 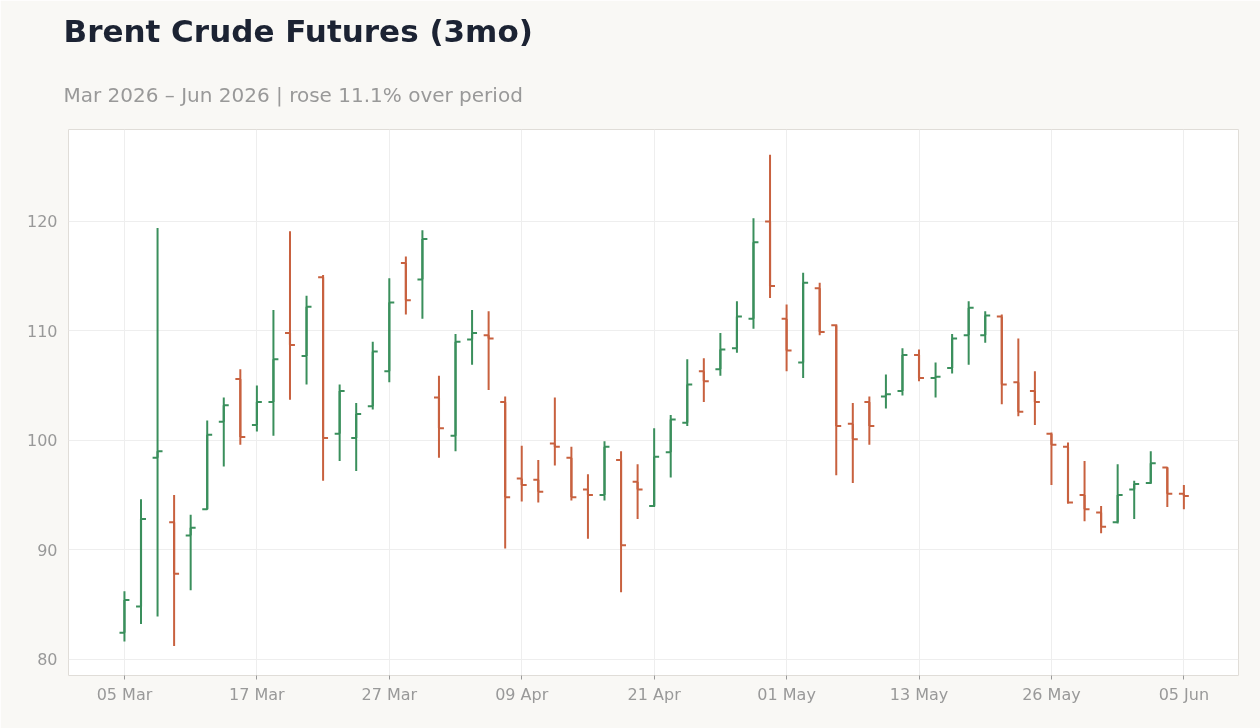 What do you see at coordinates (124, 694) in the screenshot?
I see `x-tick-label: 05 Mar` at bounding box center [124, 694].